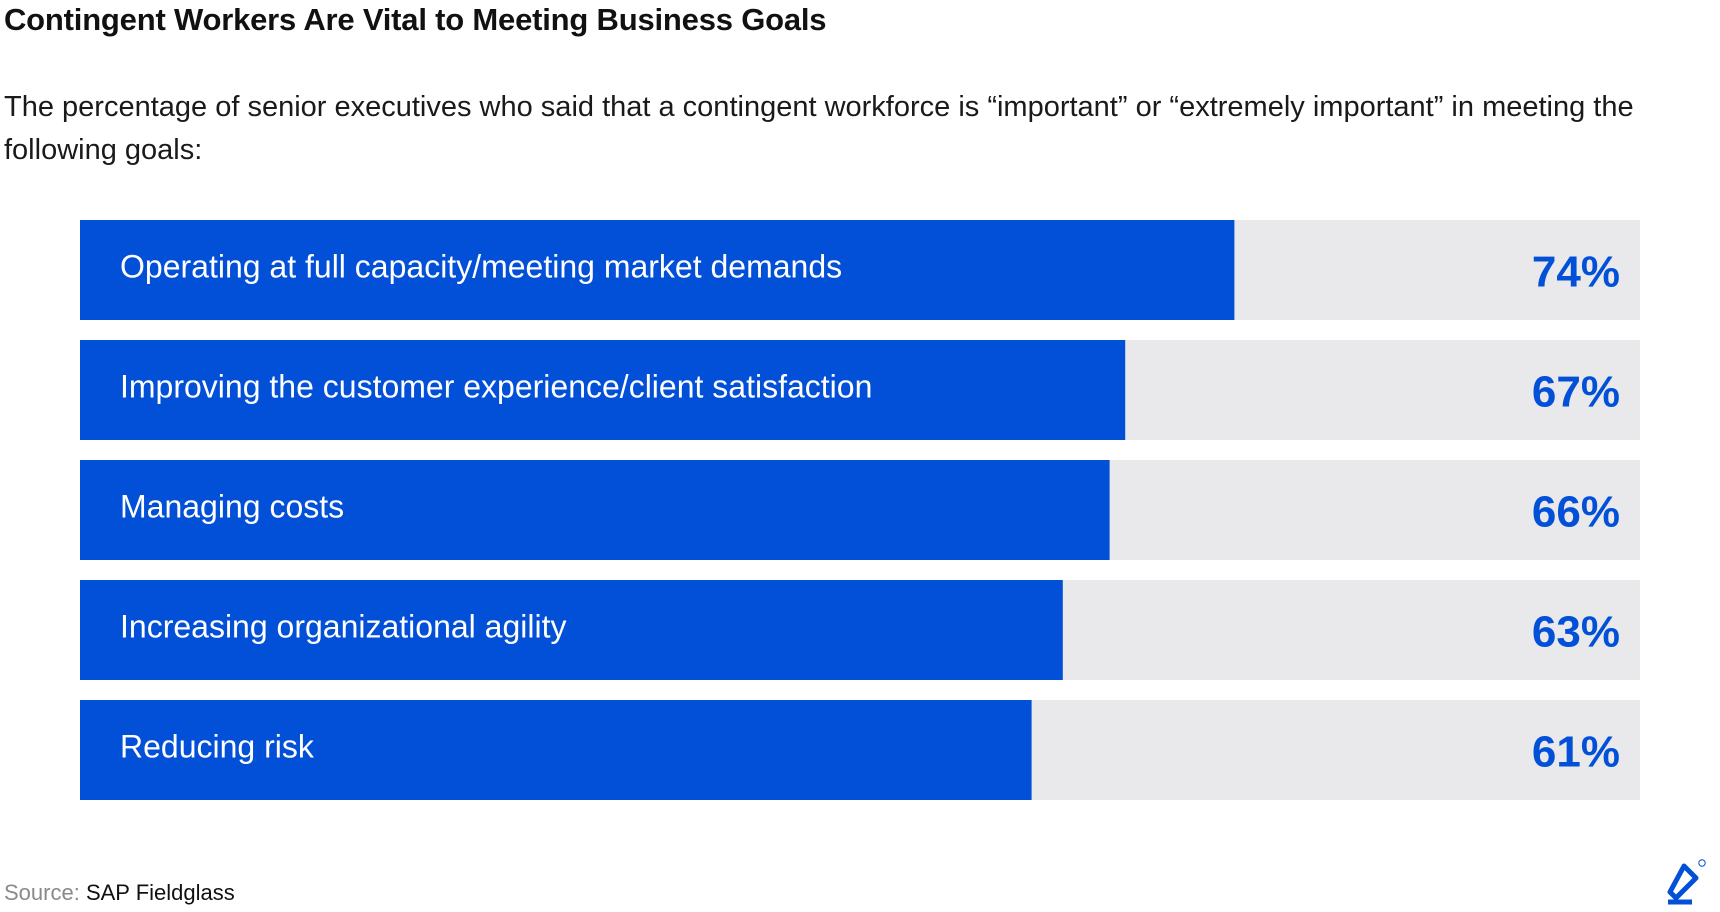 The height and width of the screenshot is (912, 1720). Describe the element at coordinates (232, 506) in the screenshot. I see `bar-category-label: Managing costs` at that location.